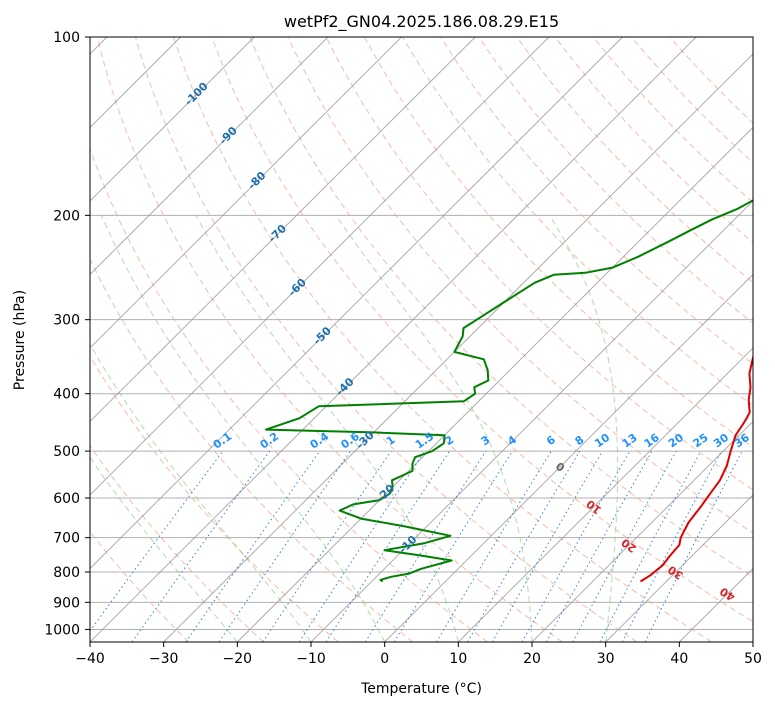 The image size is (775, 708). I want to click on x-axis-ticks: −40 −30 −20 −10 0 10 20 30 40 50, so click(418, 654).